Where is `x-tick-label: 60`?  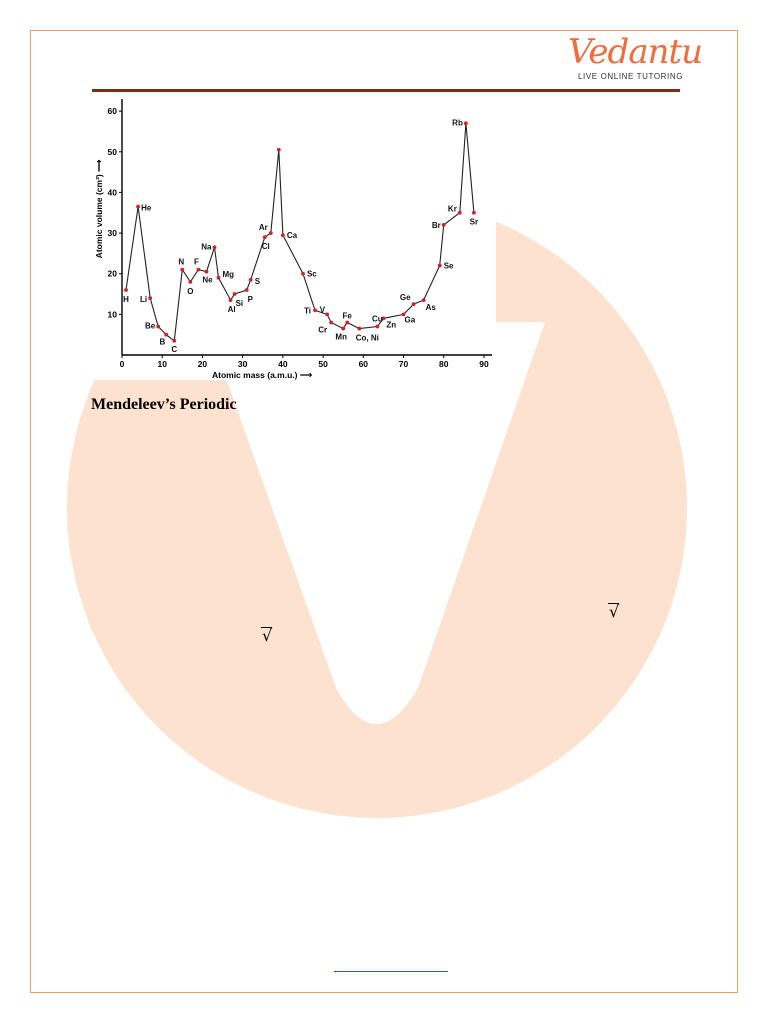
x-tick-label: 60 is located at coordinates (364, 364).